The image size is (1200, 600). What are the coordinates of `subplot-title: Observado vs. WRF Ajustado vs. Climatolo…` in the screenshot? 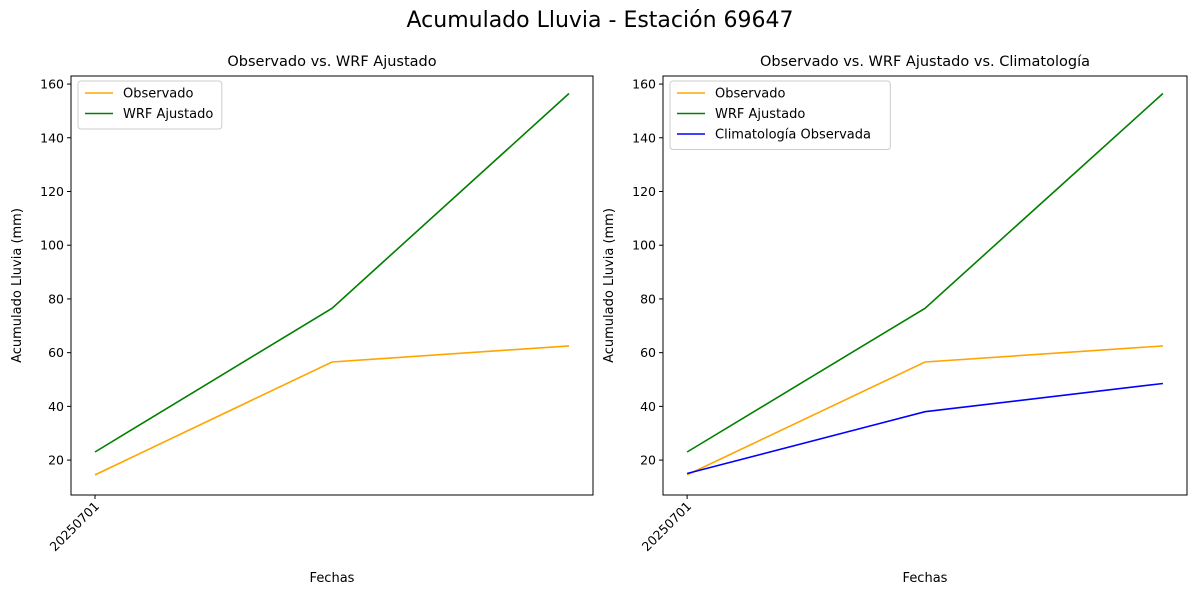 It's located at (925, 62).